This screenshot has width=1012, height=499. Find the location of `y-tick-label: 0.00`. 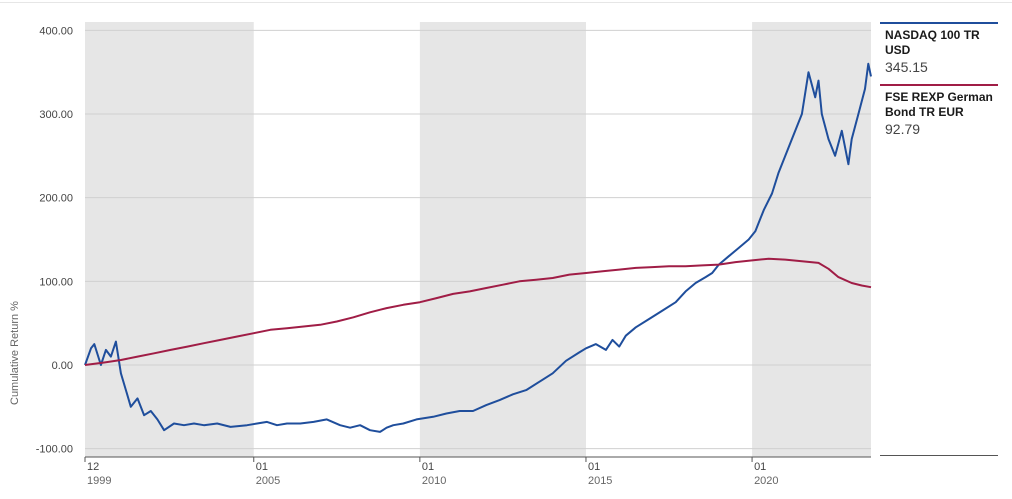

y-tick-label: 0.00 is located at coordinates (62, 366).